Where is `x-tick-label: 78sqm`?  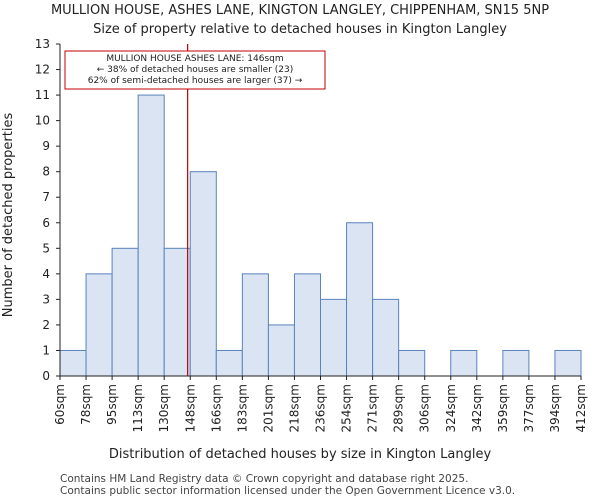
x-tick-label: 78sqm is located at coordinates (86, 404).